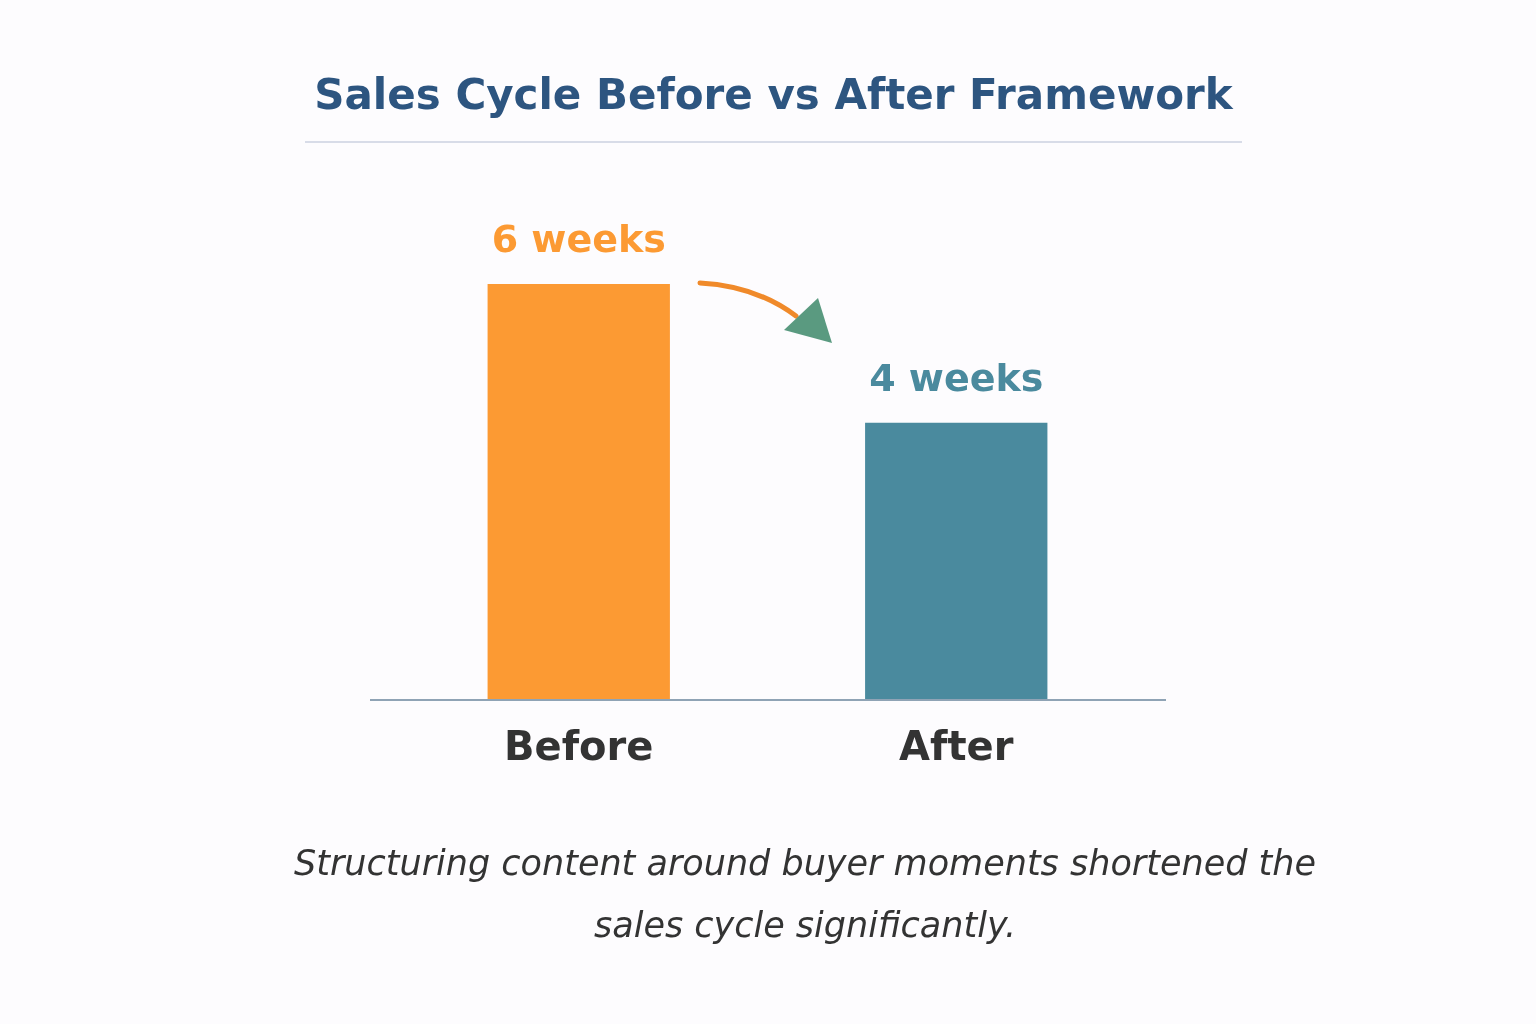 The image size is (1536, 1024). What do you see at coordinates (578, 238) in the screenshot?
I see `data-label: 6 weeks` at bounding box center [578, 238].